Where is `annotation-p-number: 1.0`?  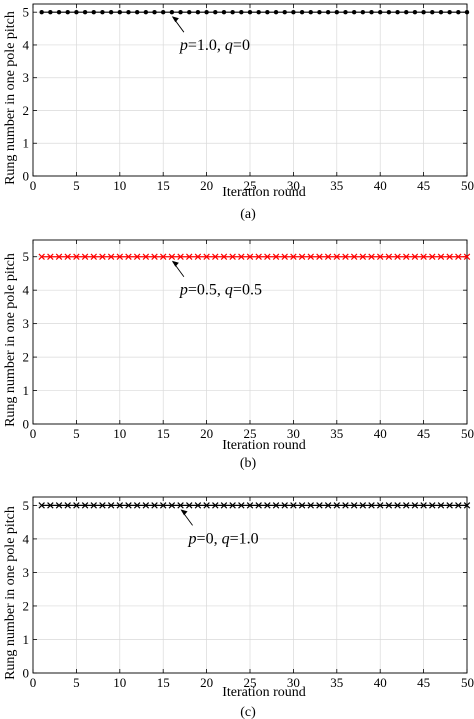 annotation-p-number: 1.0 is located at coordinates (207, 45).